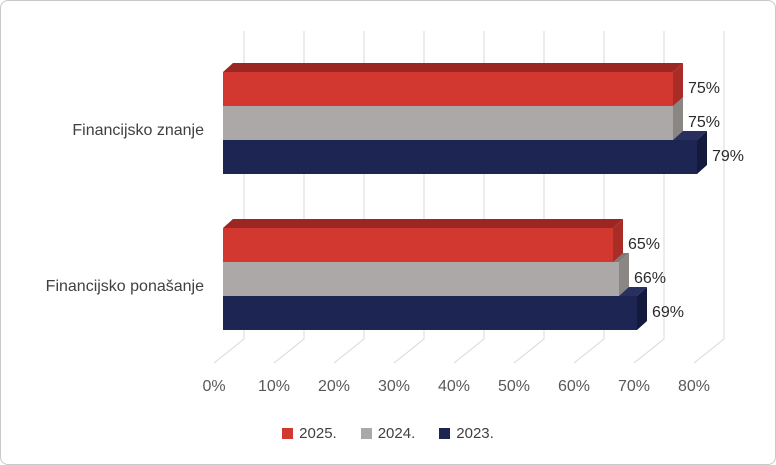  Describe the element at coordinates (454, 386) in the screenshot. I see `x-tick-label: 40%` at that location.